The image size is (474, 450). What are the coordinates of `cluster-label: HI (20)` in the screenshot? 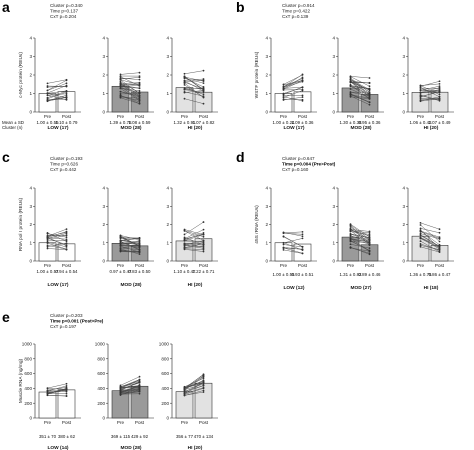 It's located at (431, 128).